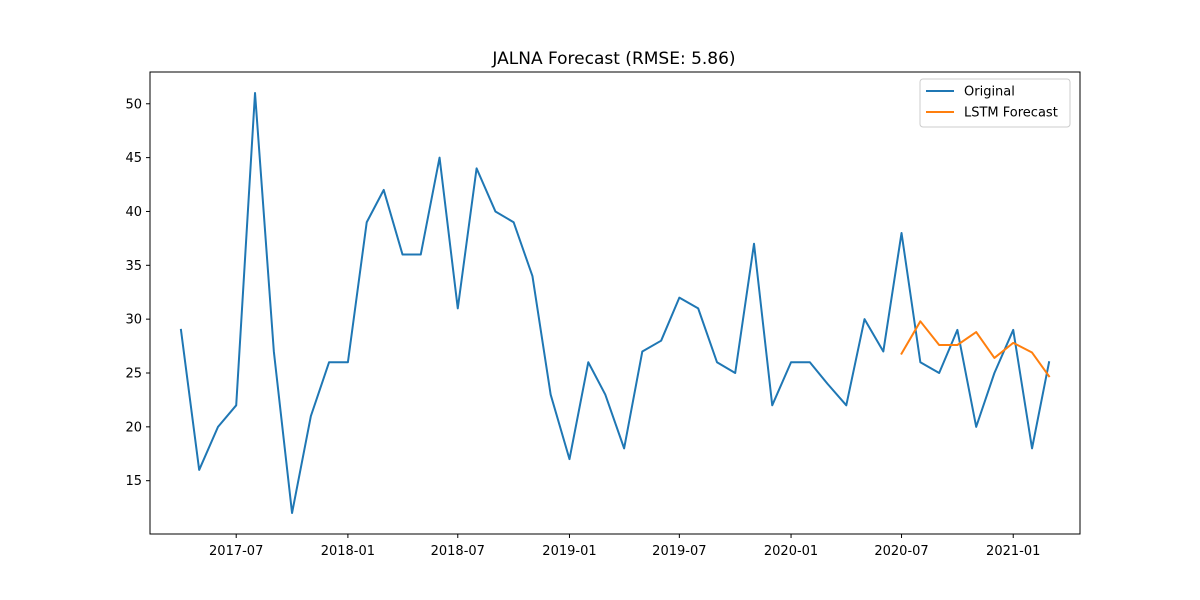 This screenshot has width=1200, height=600. What do you see at coordinates (133, 104) in the screenshot?
I see `y-tick-label: 50` at bounding box center [133, 104].